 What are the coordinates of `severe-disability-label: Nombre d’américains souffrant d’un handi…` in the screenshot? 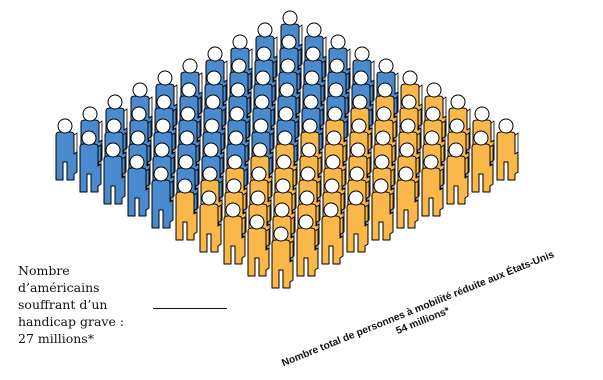 It's located at (83, 304).